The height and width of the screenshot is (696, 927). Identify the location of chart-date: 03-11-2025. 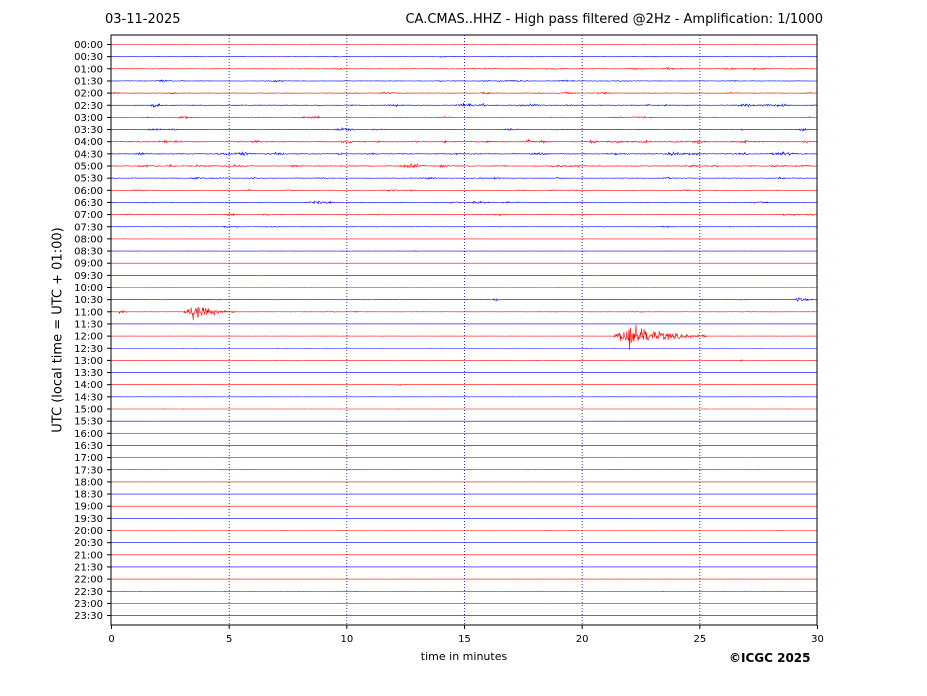
(143, 19).